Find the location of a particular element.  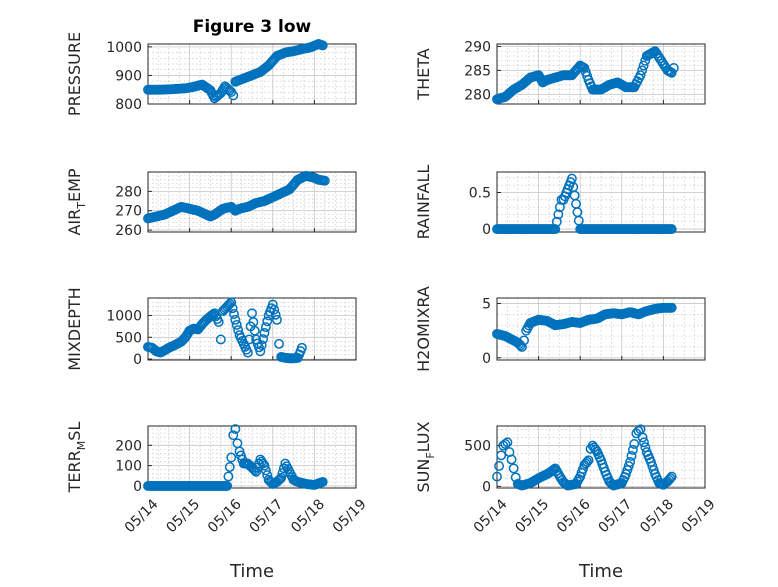

subplot-2: 280 285 290 THETA is located at coordinates (560, 72).